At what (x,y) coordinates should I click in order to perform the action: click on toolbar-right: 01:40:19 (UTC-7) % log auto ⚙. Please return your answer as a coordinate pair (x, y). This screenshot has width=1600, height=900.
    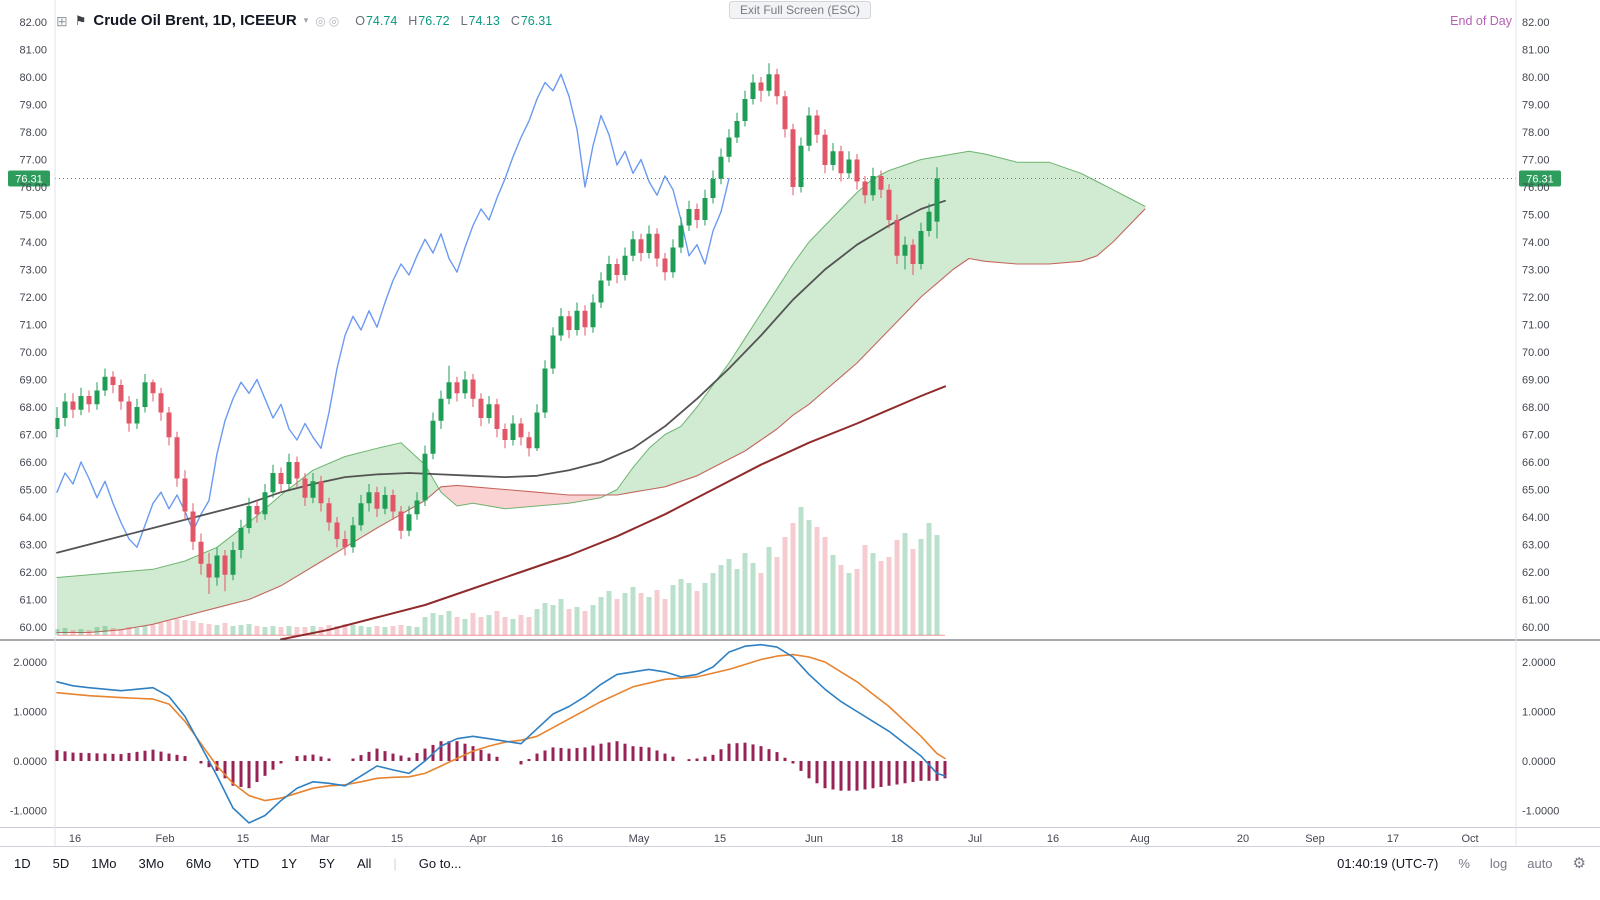
    Looking at the image, I should click on (1461, 863).